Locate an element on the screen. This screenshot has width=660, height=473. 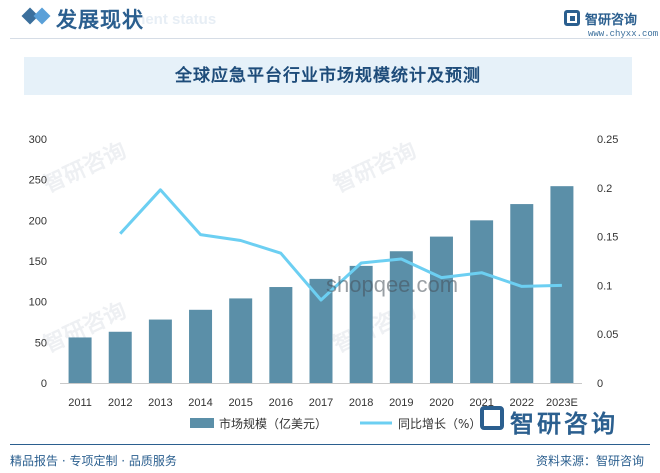
brand-logo: 智研咨询 www.chyxx.com is located at coordinates (609, 25).